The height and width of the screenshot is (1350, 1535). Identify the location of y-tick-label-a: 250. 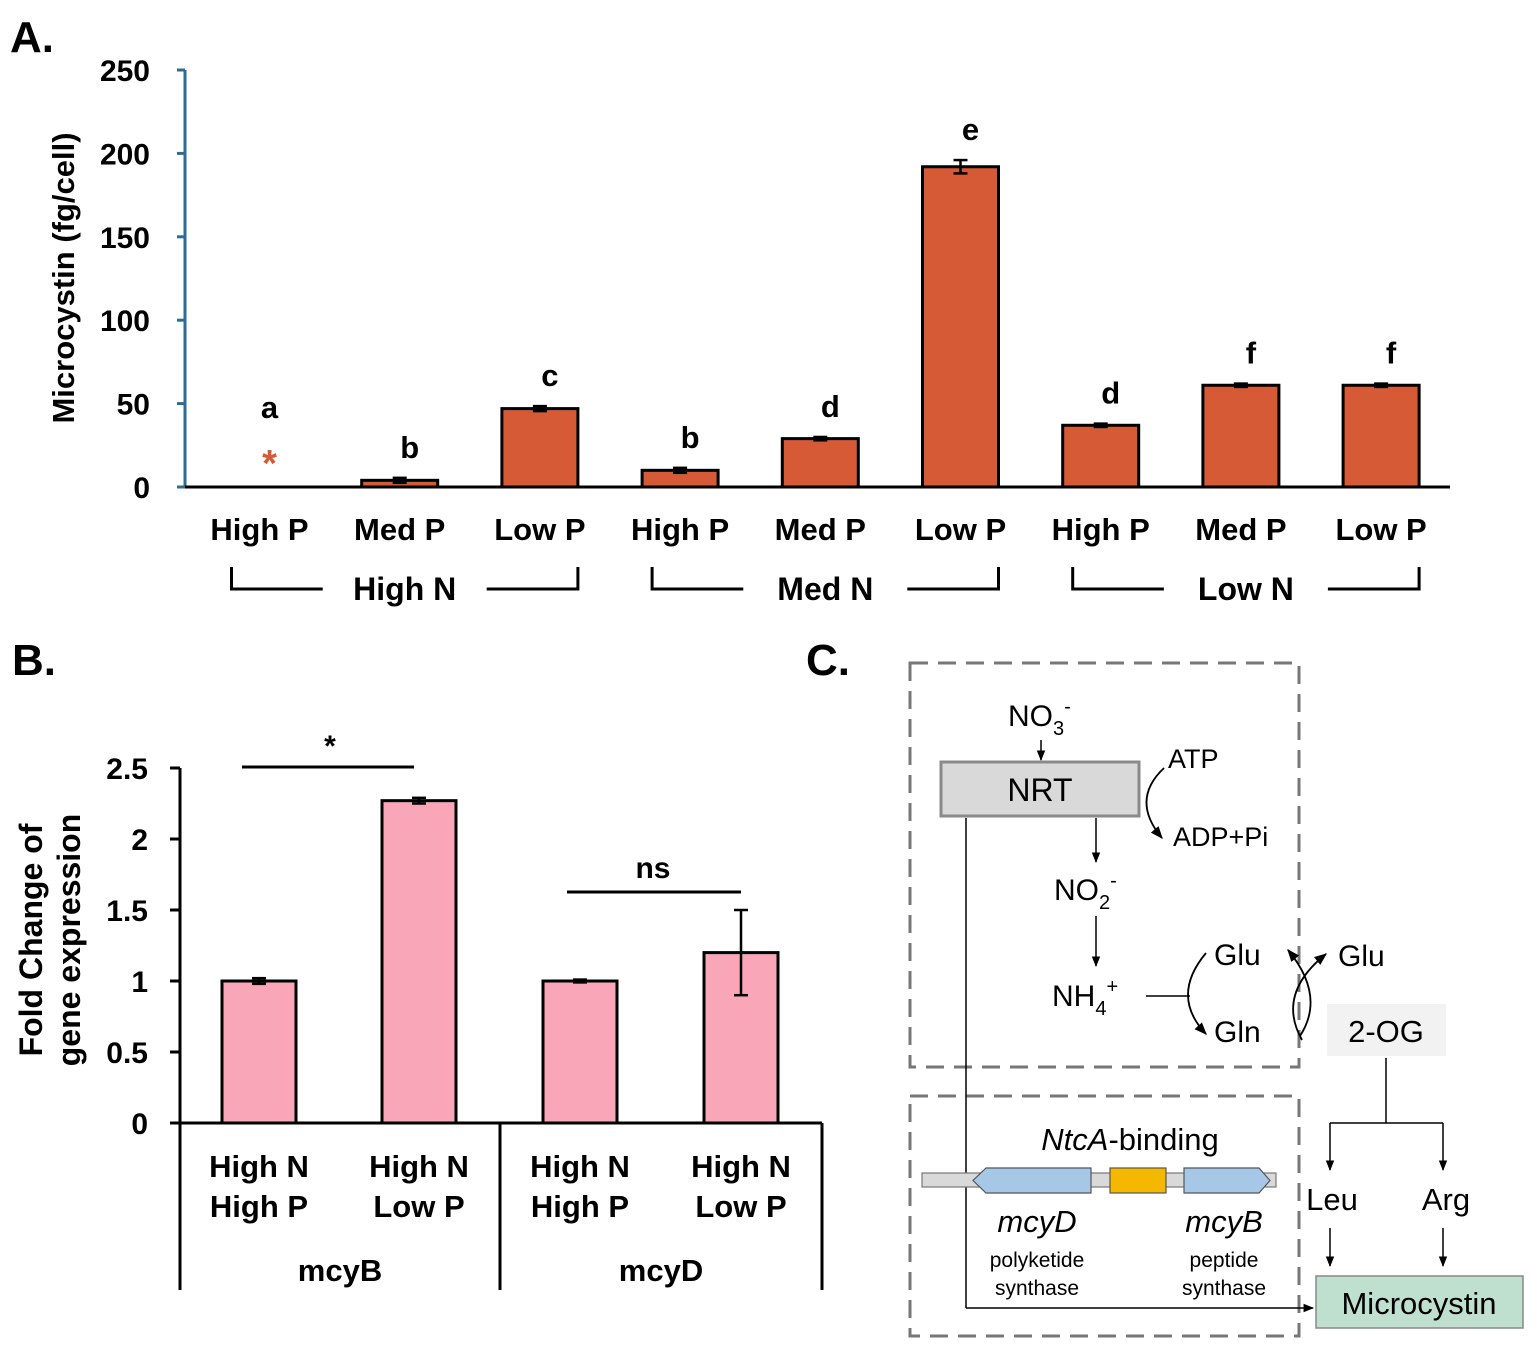
(125, 71).